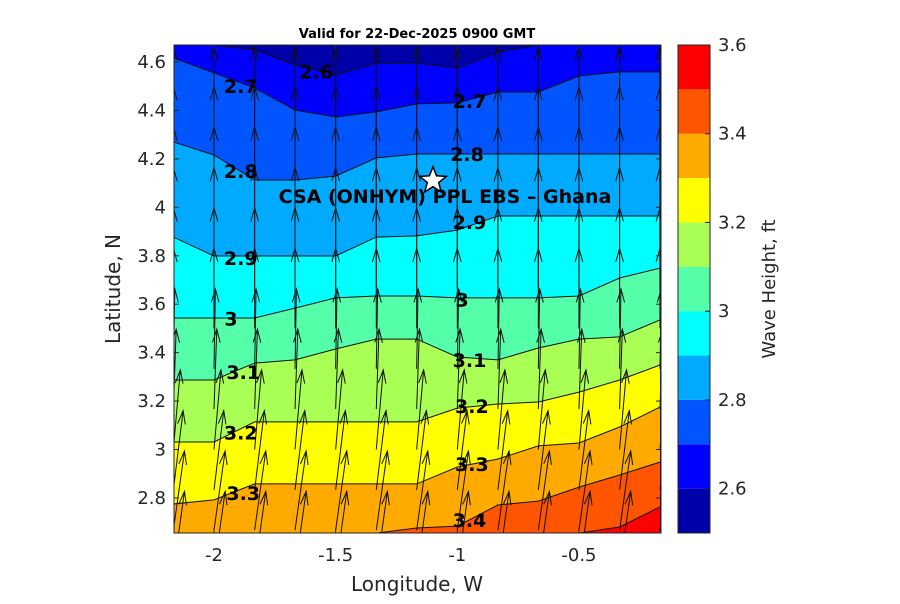 The image size is (900, 604). I want to click on colorbar-tick-label: 3.6, so click(732, 45).